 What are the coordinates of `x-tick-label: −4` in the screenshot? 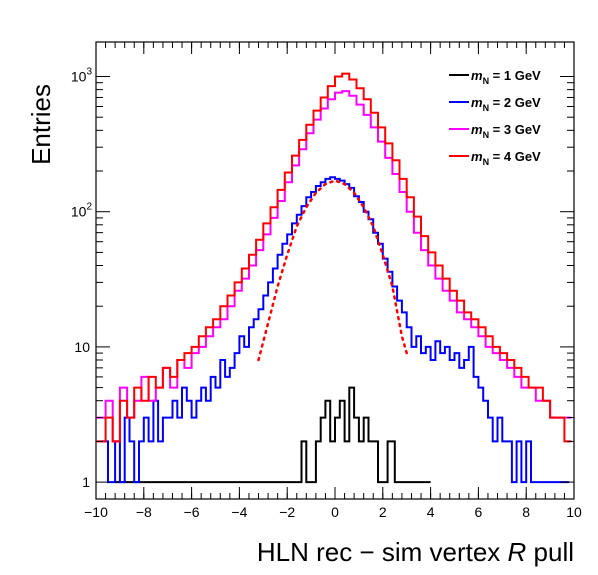 It's located at (239, 512).